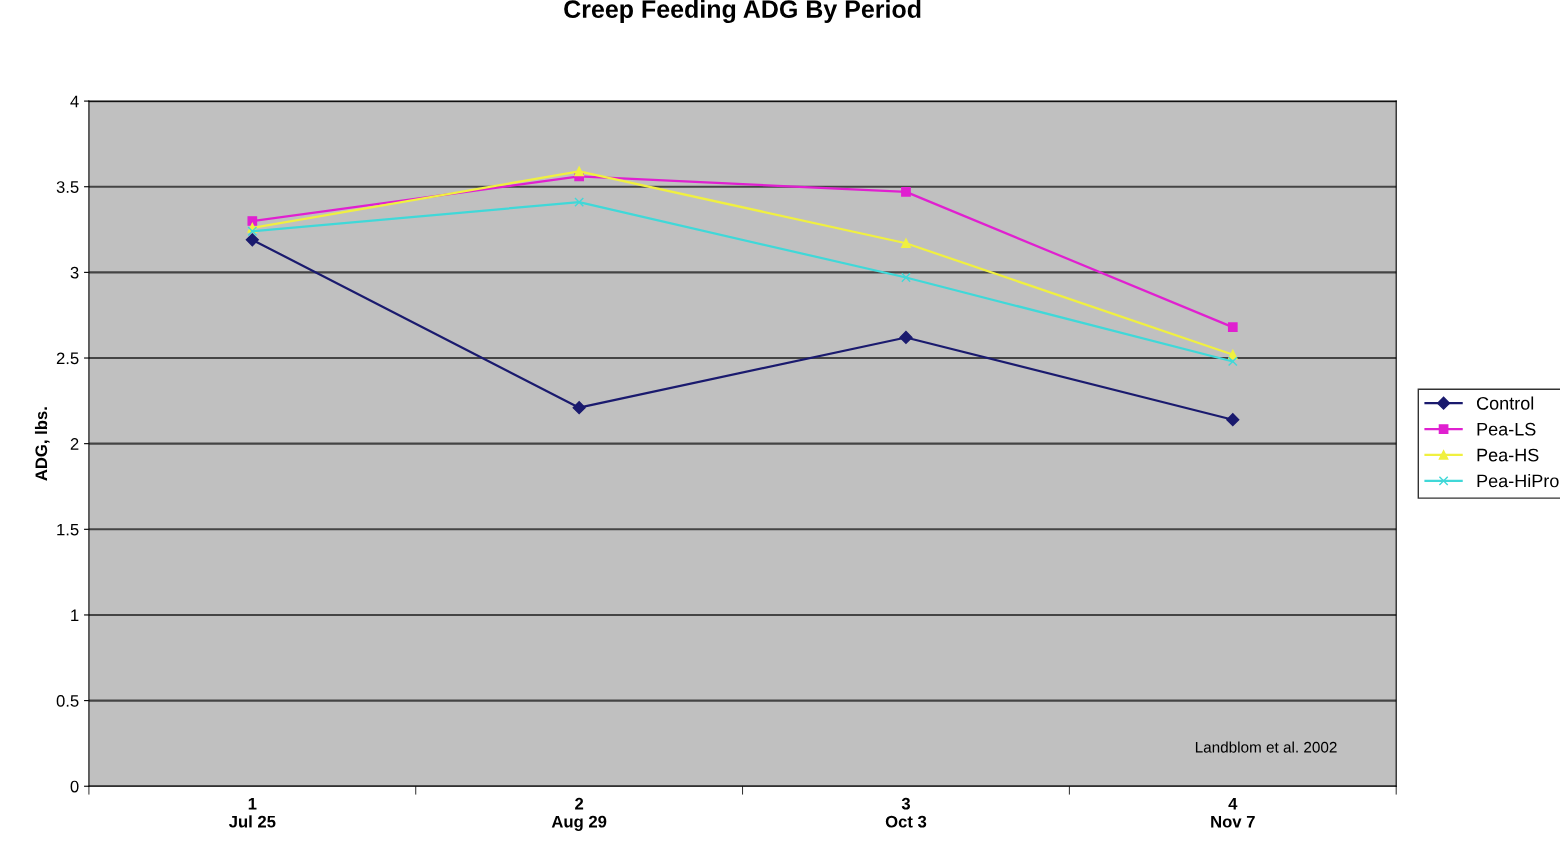  Describe the element at coordinates (67, 358) in the screenshot. I see `y-tick-label: 2.5` at that location.